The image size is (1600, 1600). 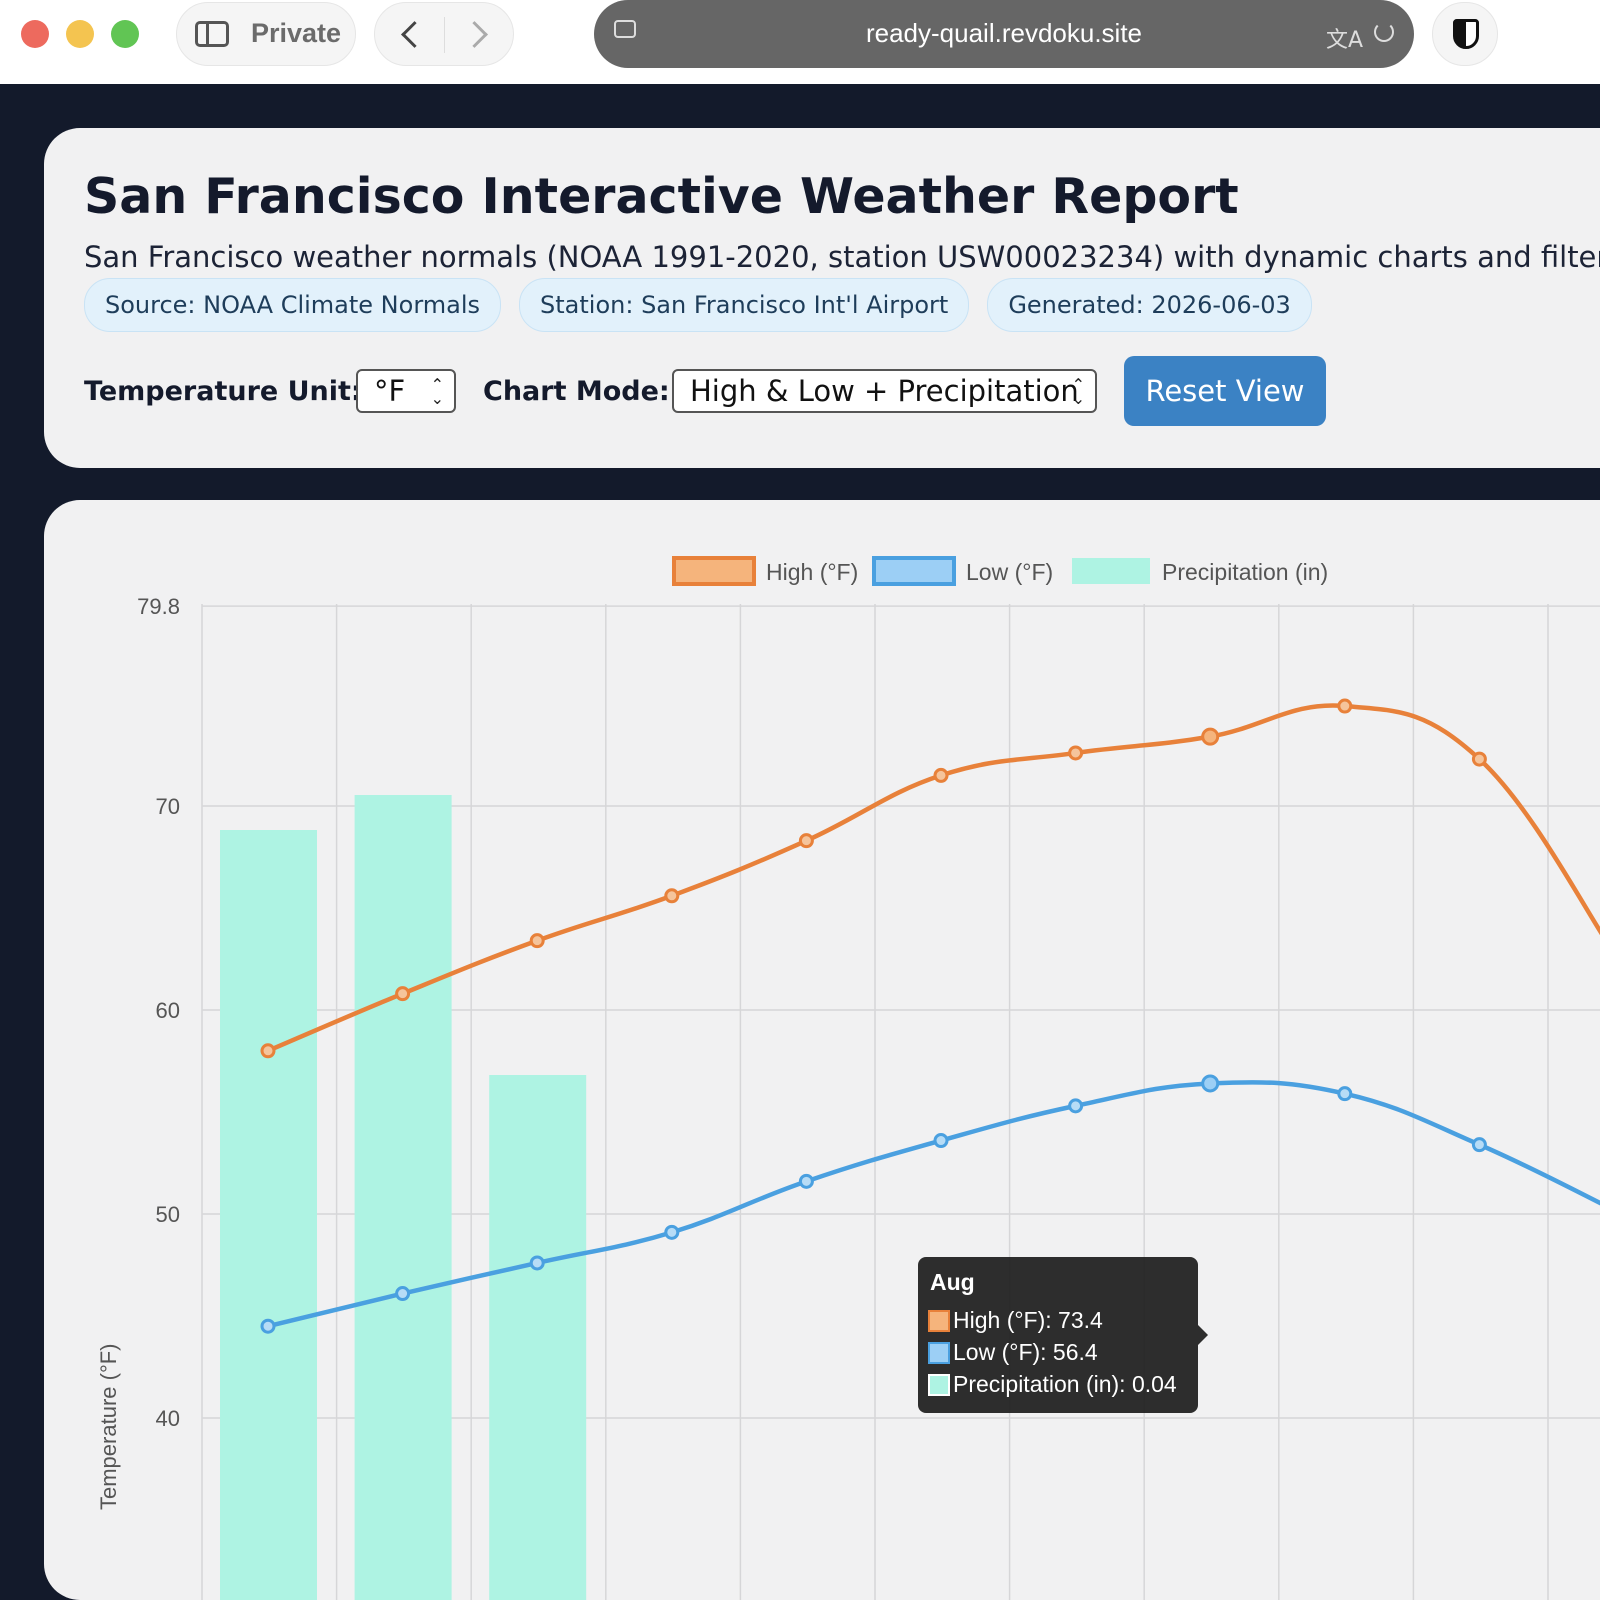 I want to click on legend-precip-label: Precipitation (in), so click(x=1245, y=572).